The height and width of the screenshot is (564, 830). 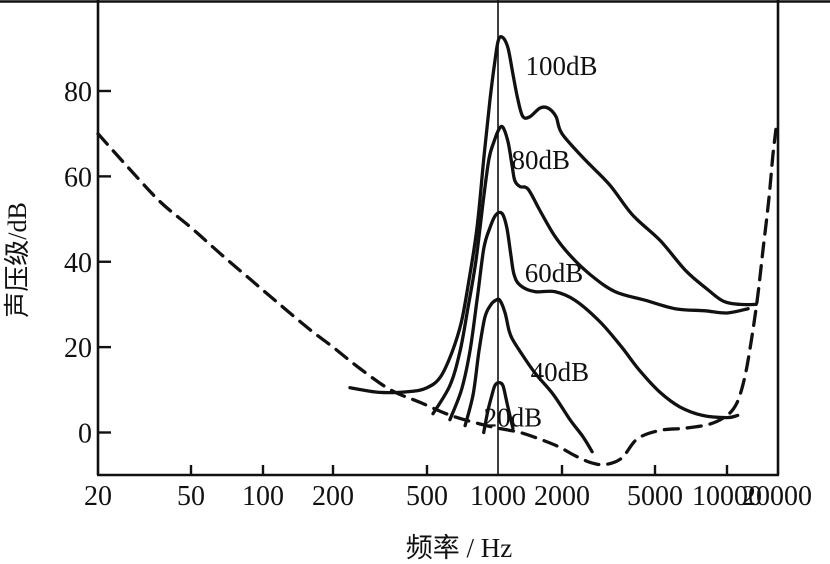 I want to click on x-tick-label: 20000, so click(x=777, y=496).